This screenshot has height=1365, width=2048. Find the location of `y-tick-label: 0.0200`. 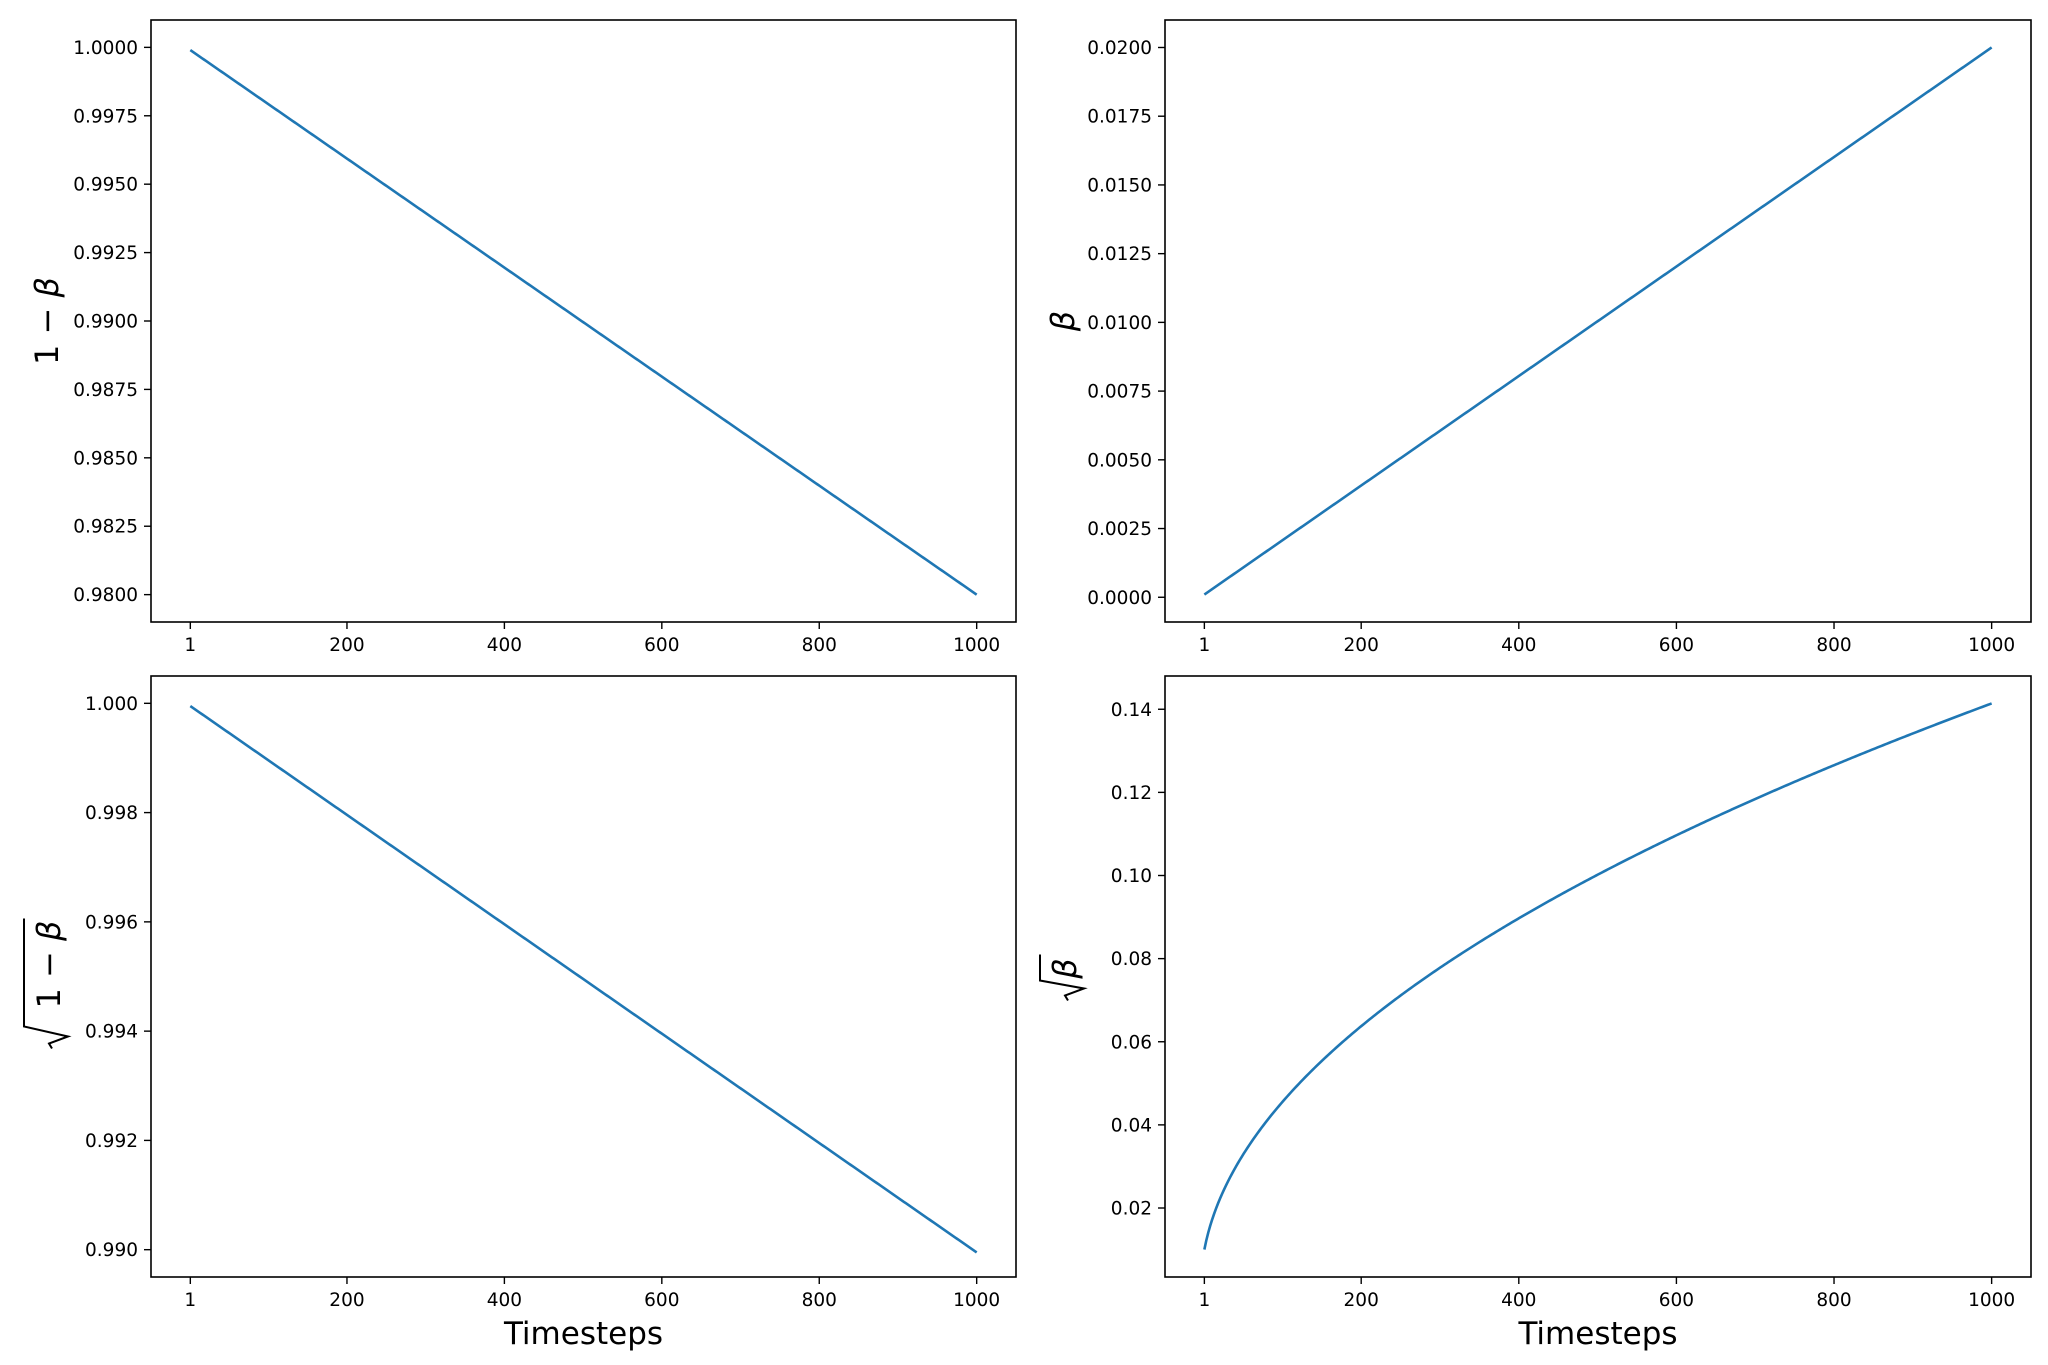

y-tick-label: 0.0200 is located at coordinates (1119, 48).